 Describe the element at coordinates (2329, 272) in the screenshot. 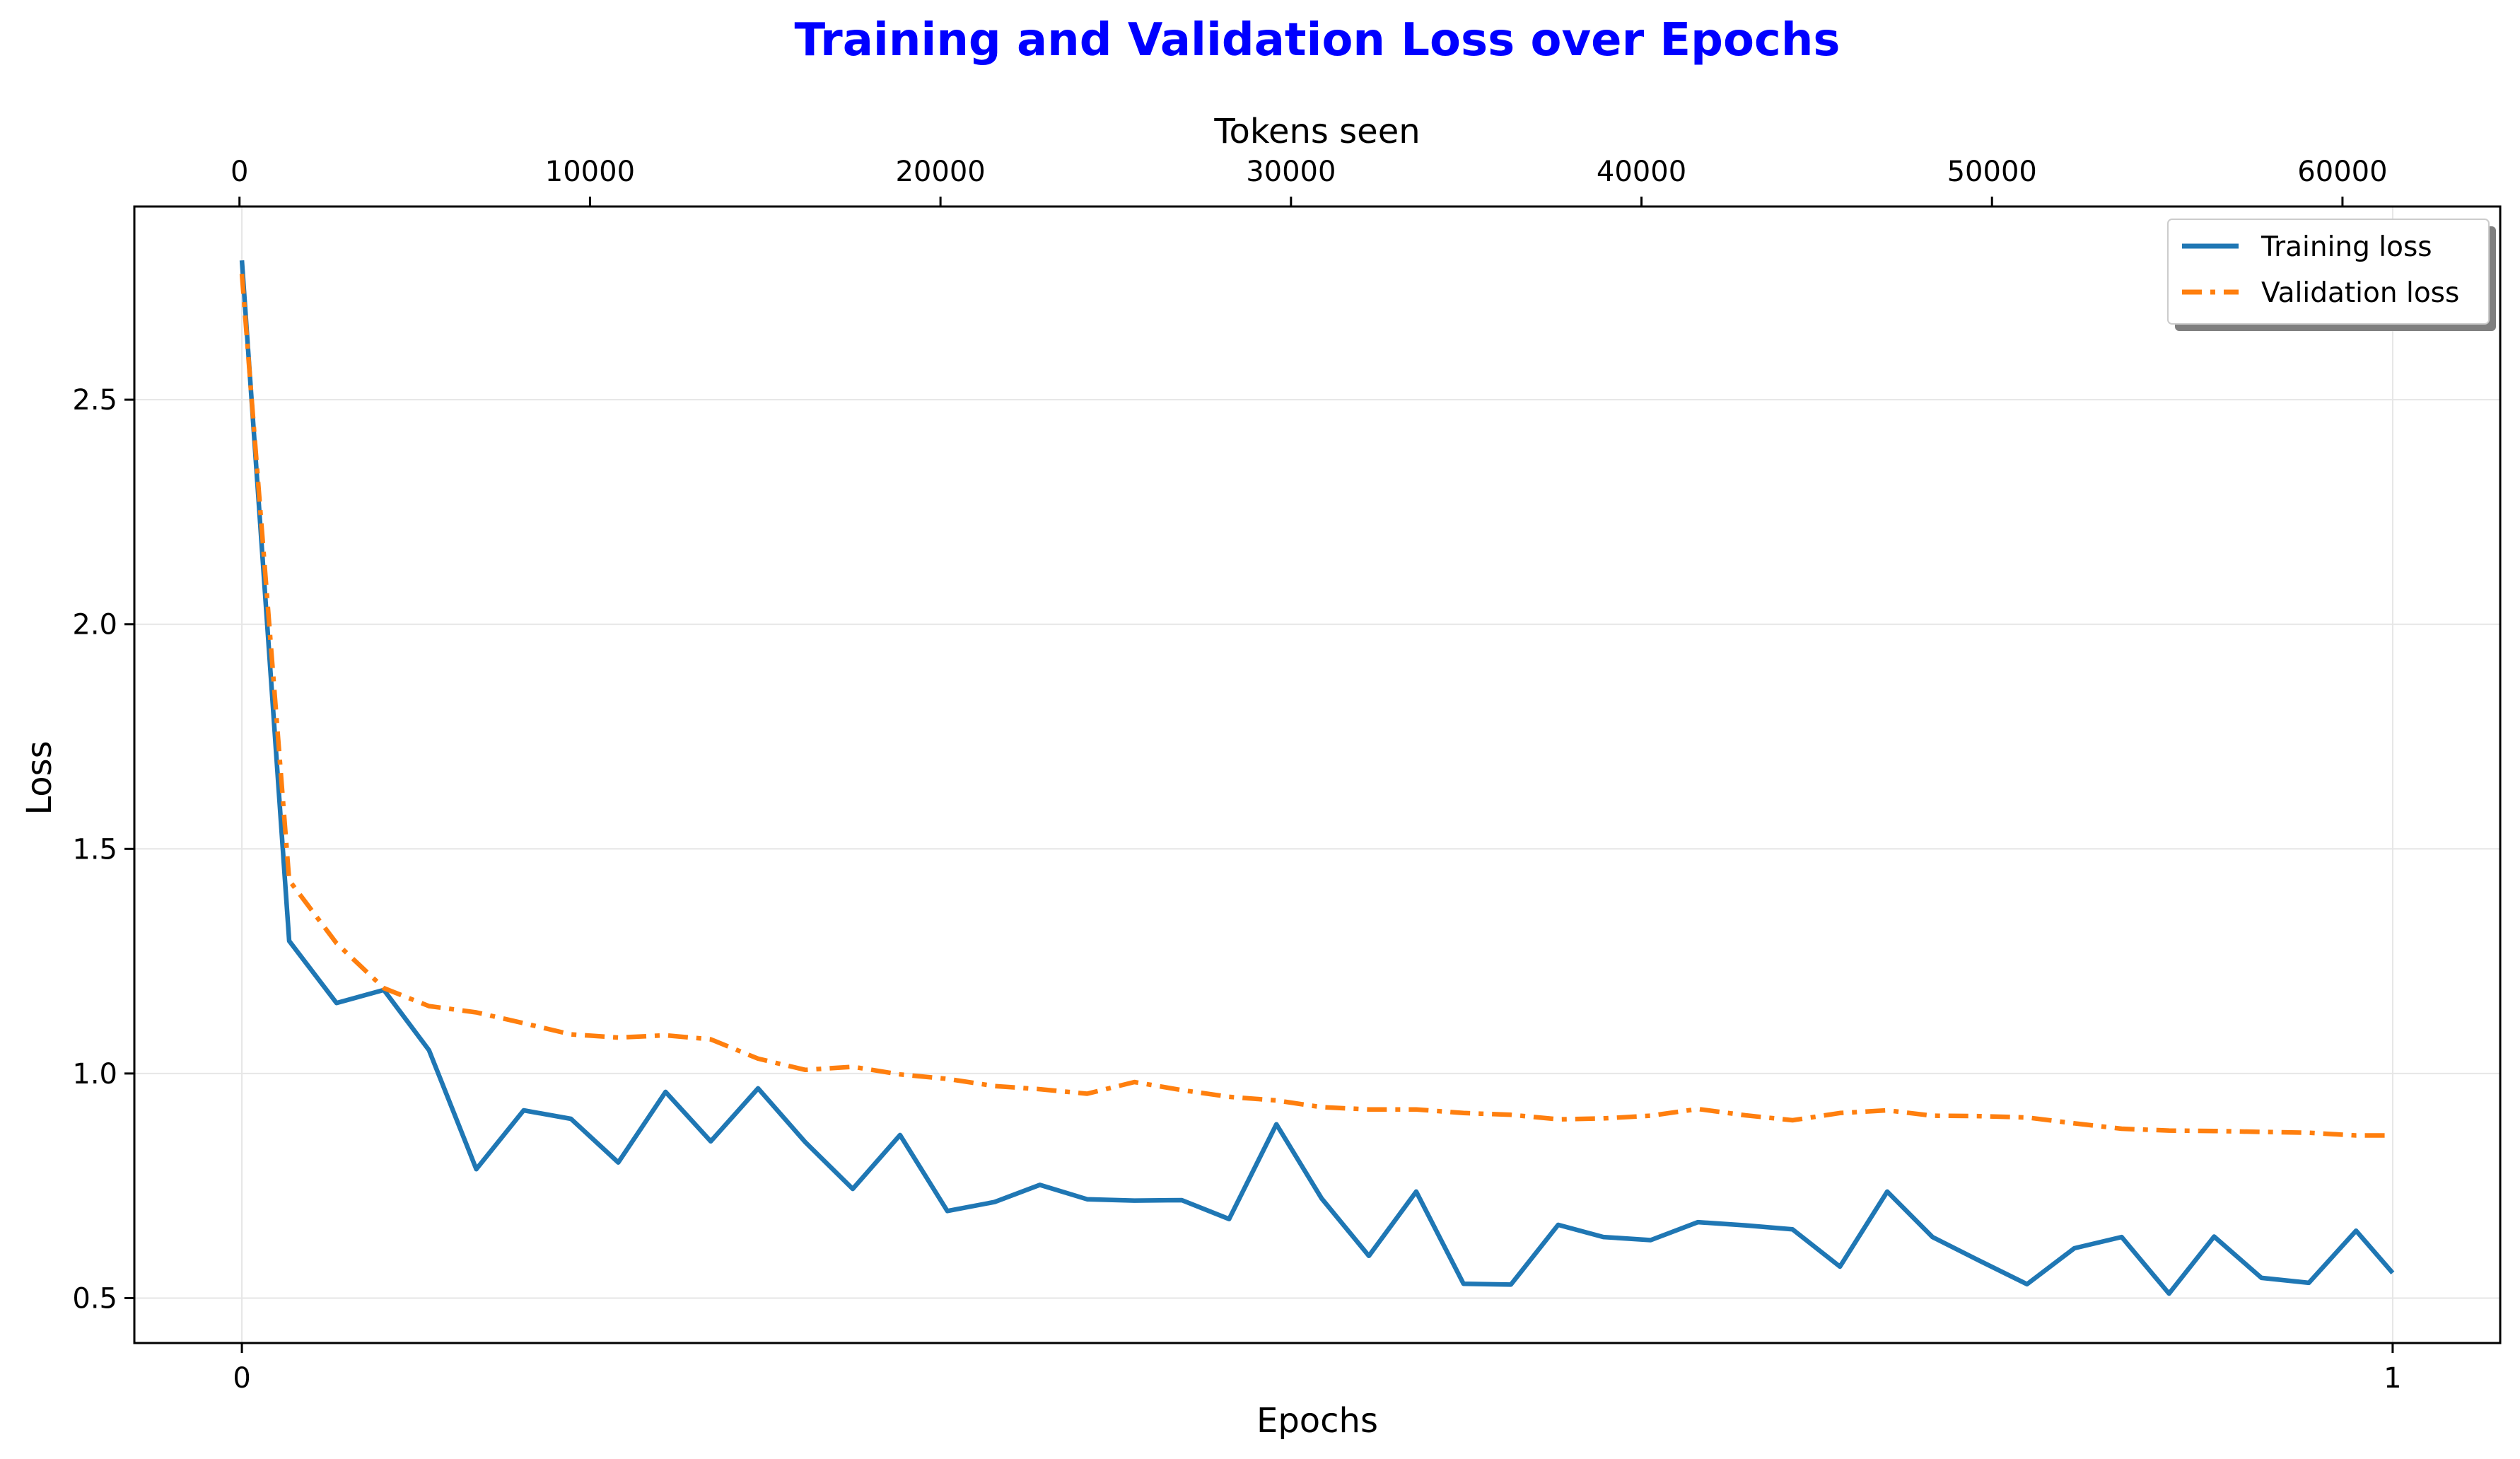

I see `legend-box` at that location.